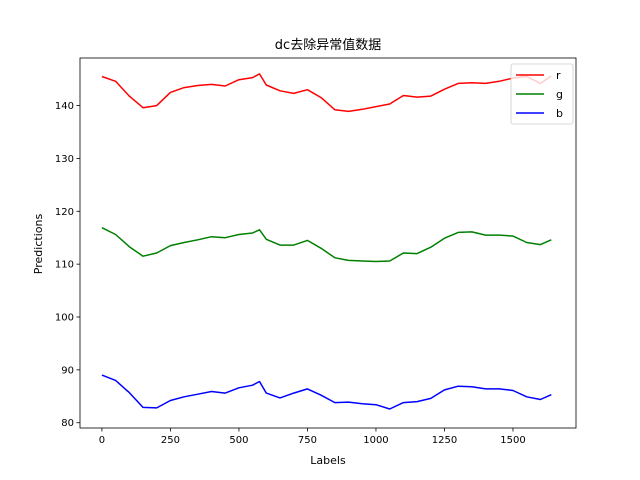  I want to click on legend-label-r: r, so click(558, 75).